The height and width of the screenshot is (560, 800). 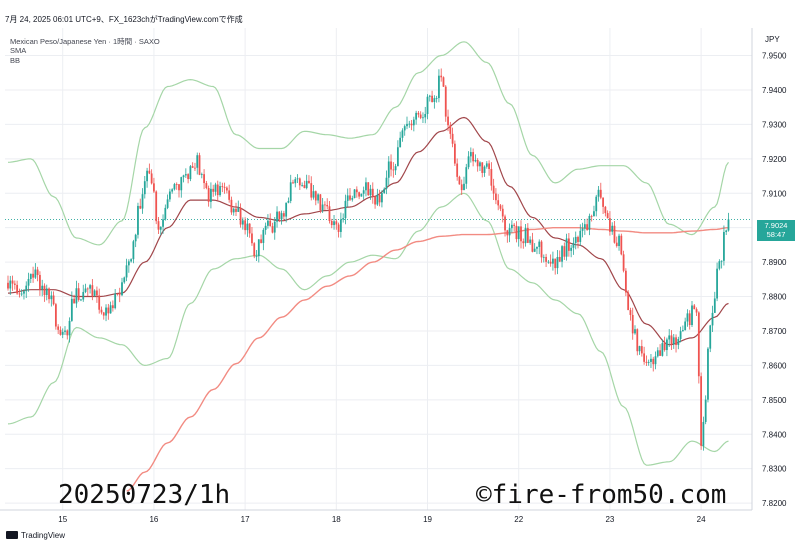 What do you see at coordinates (774, 503) in the screenshot?
I see `y-tick-label: 7.8200` at bounding box center [774, 503].